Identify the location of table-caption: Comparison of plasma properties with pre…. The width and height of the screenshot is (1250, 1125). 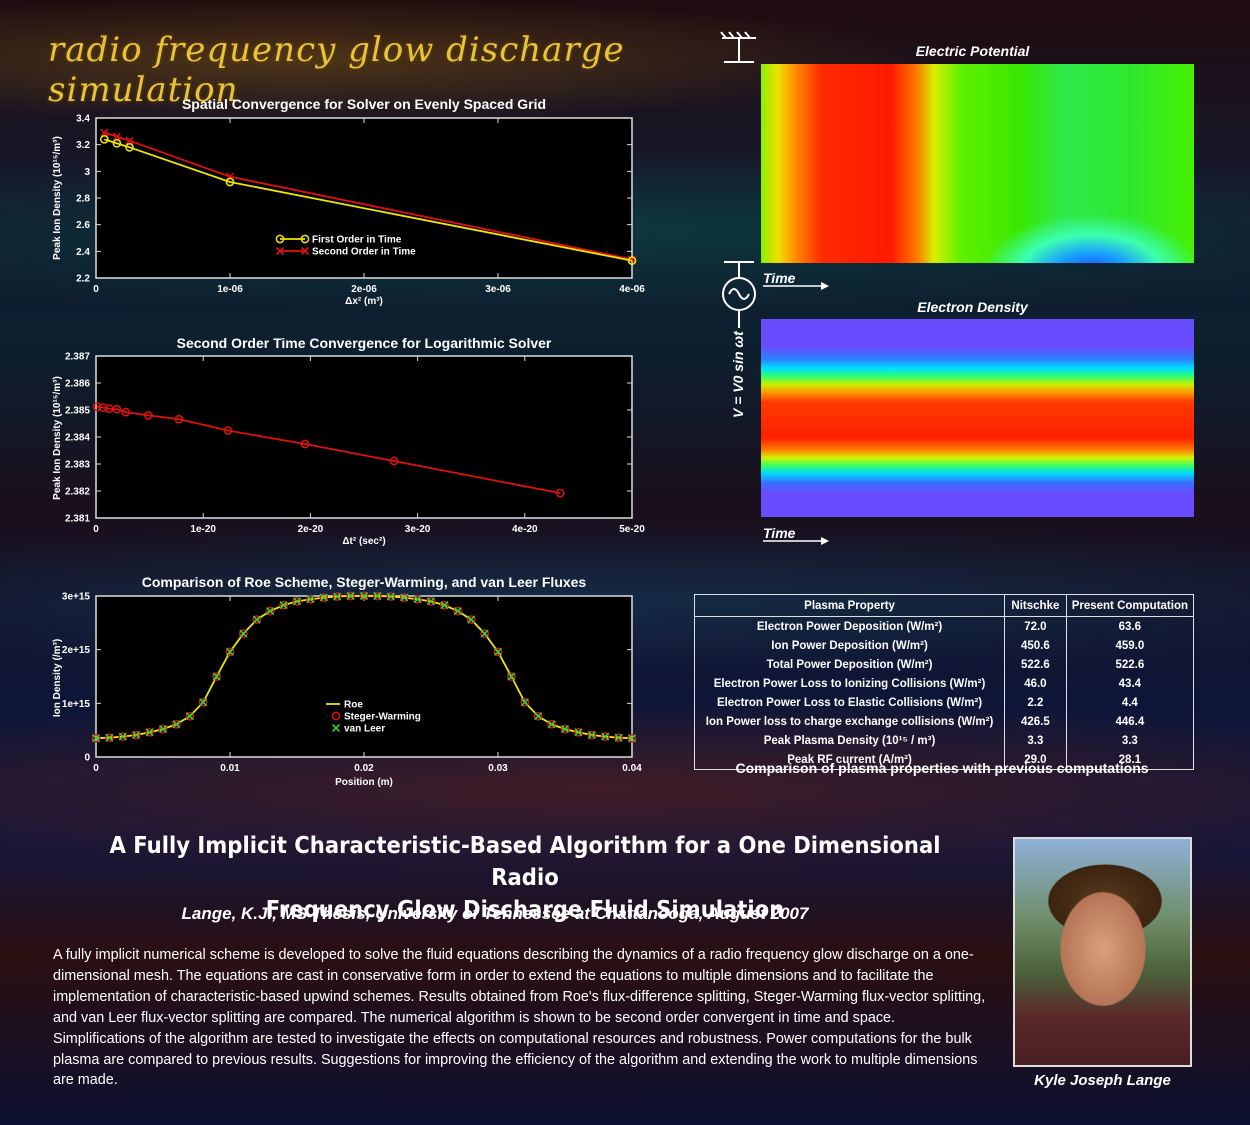
(942, 768).